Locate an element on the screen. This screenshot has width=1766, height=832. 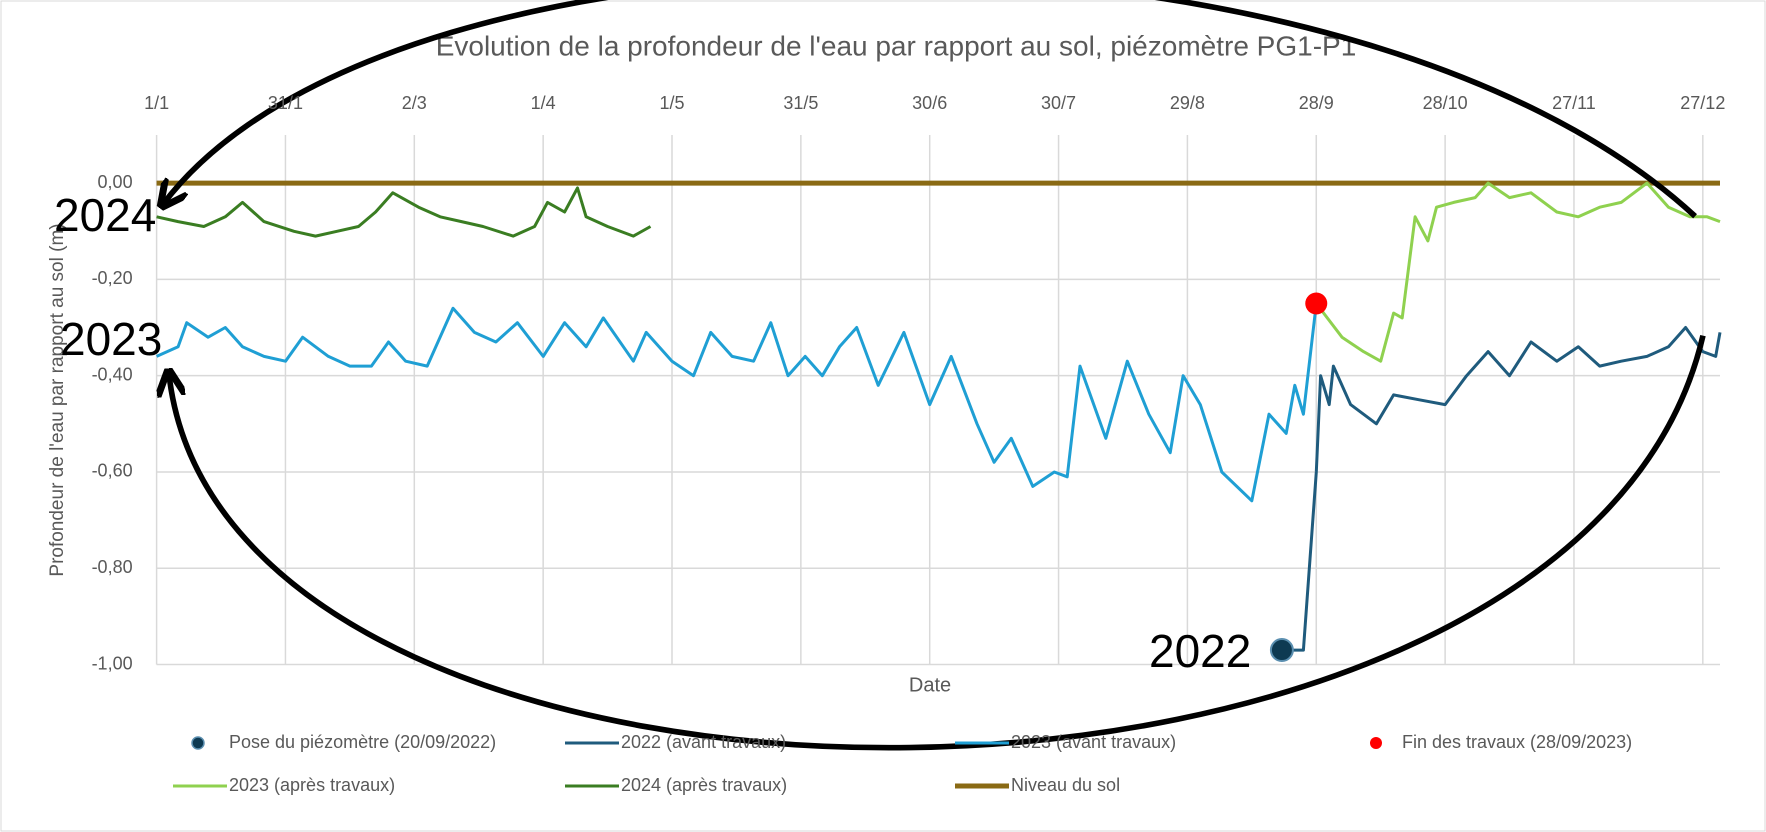
x-tick-label: 29/8 is located at coordinates (1187, 103).